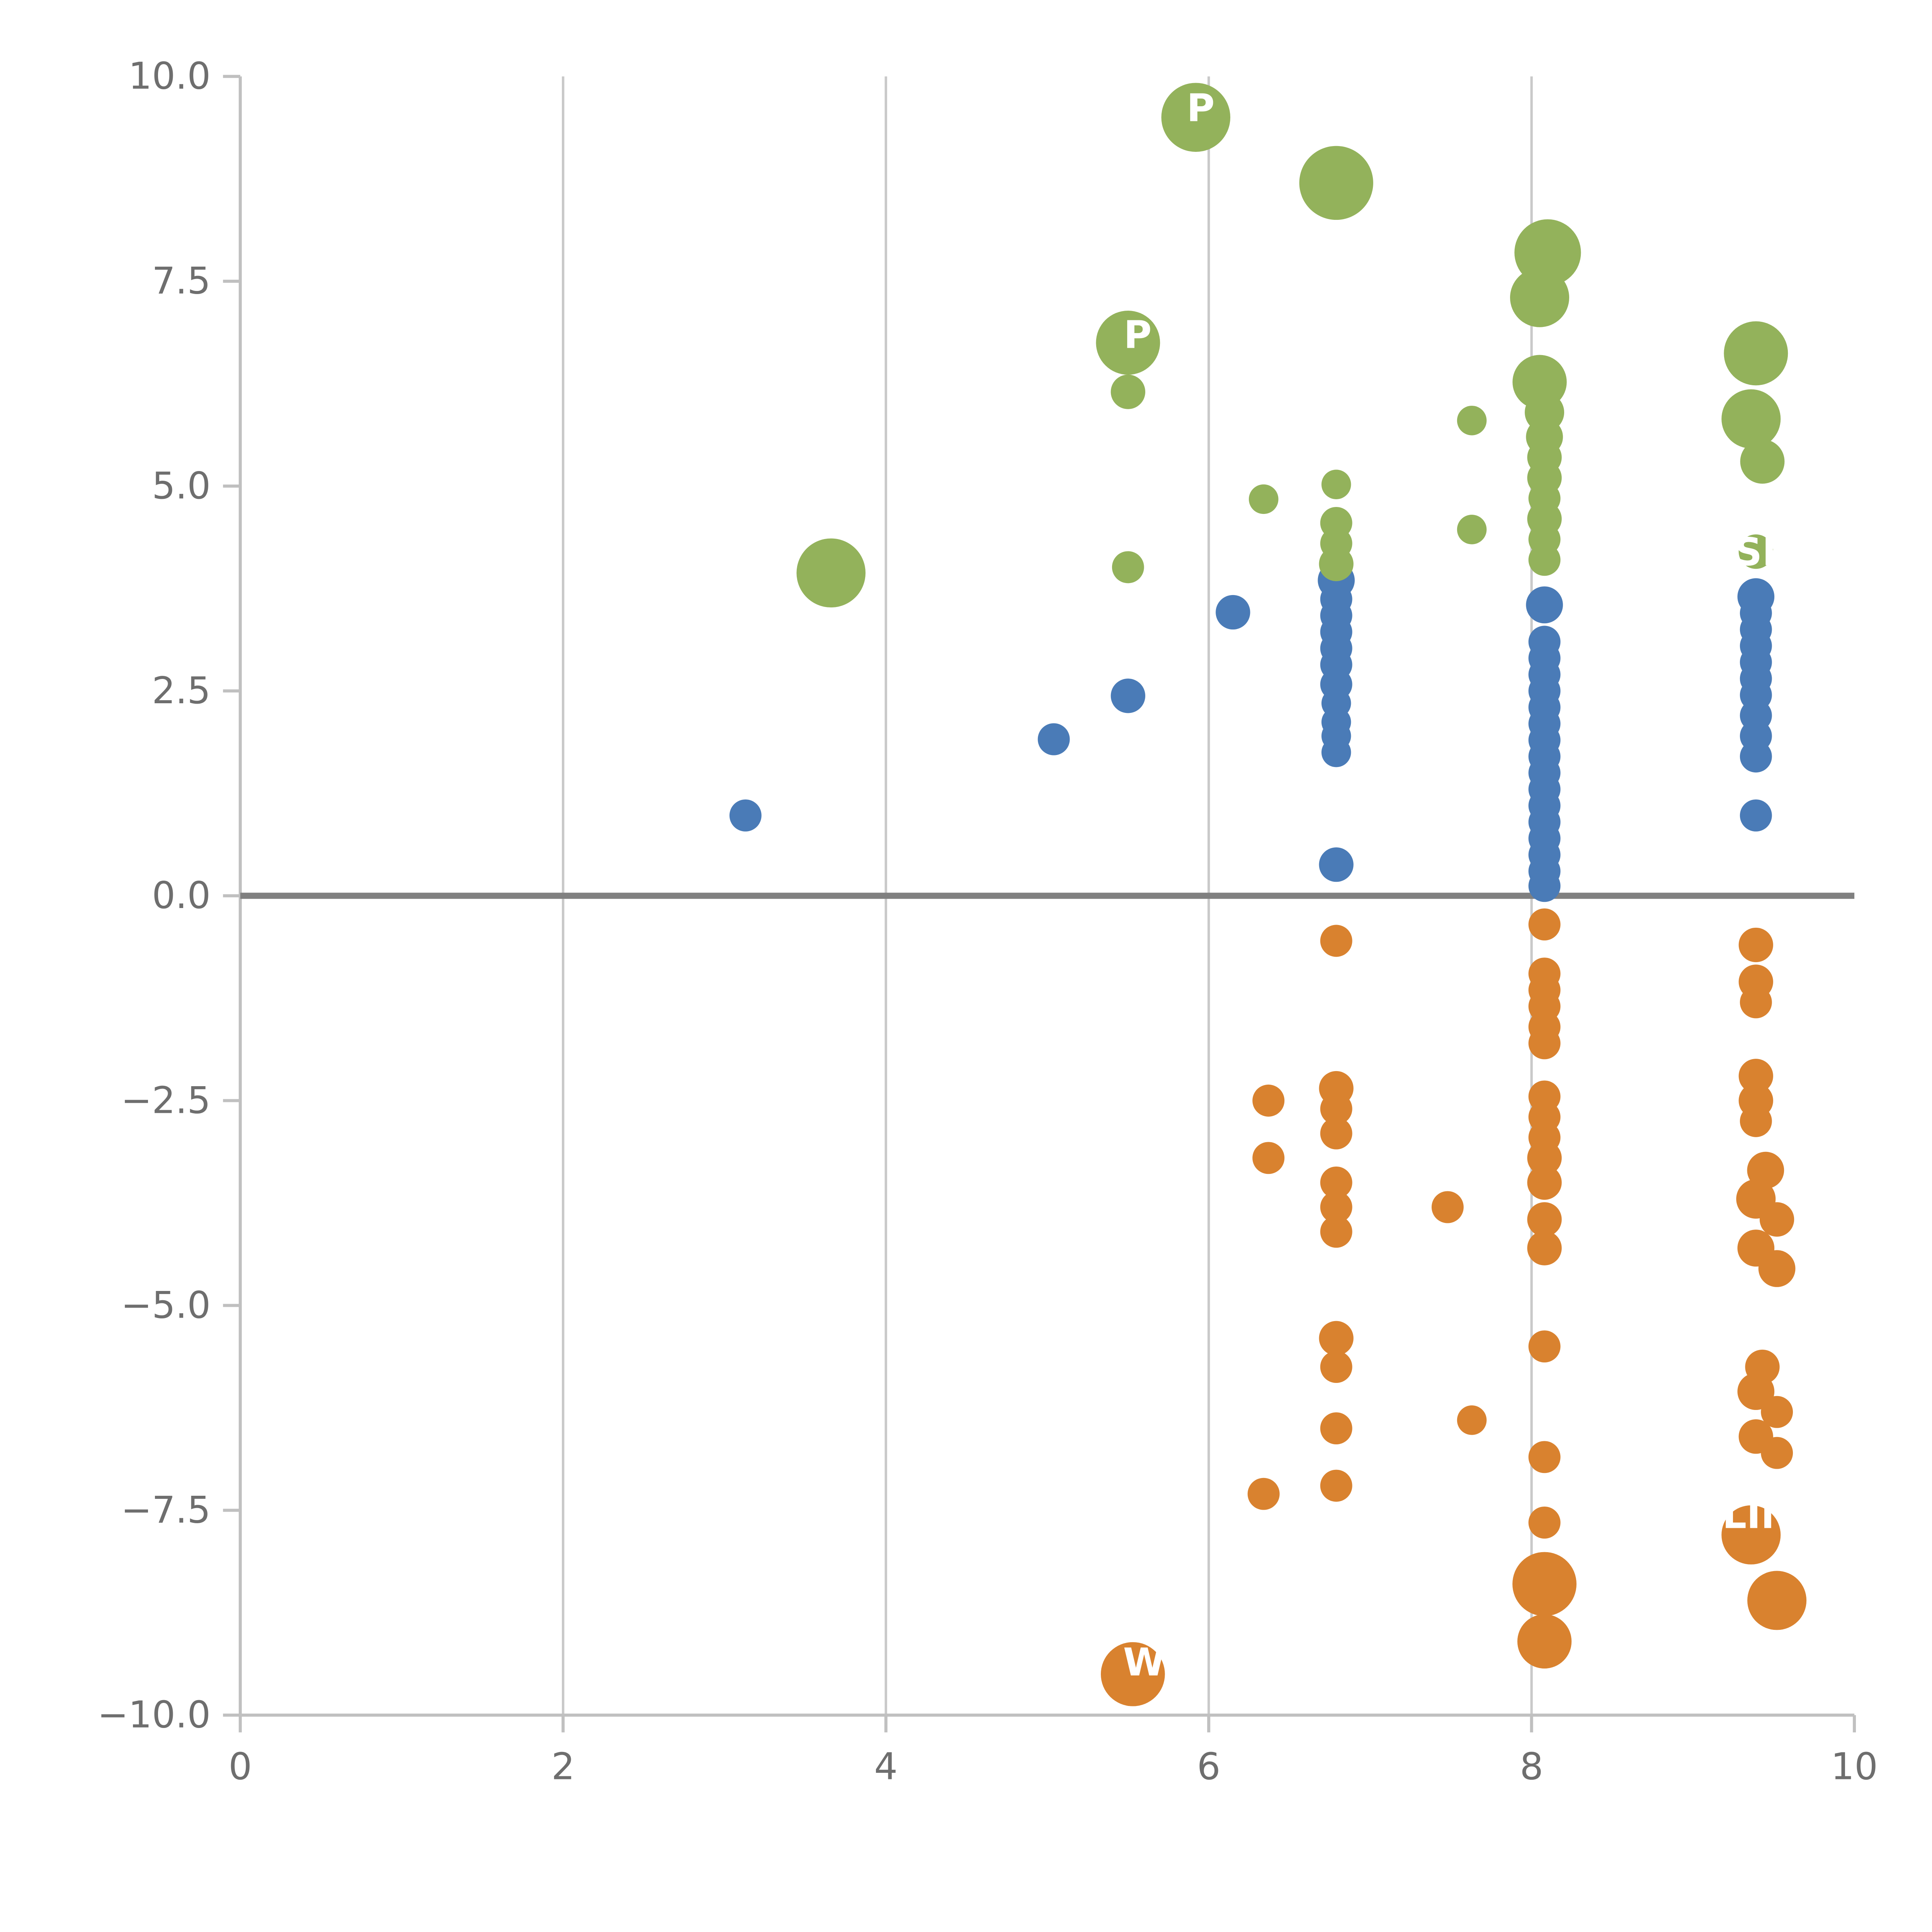 Image resolution: width=1932 pixels, height=1932 pixels. Describe the element at coordinates (1252, 732) in the screenshot. I see `blue-series-group` at that location.